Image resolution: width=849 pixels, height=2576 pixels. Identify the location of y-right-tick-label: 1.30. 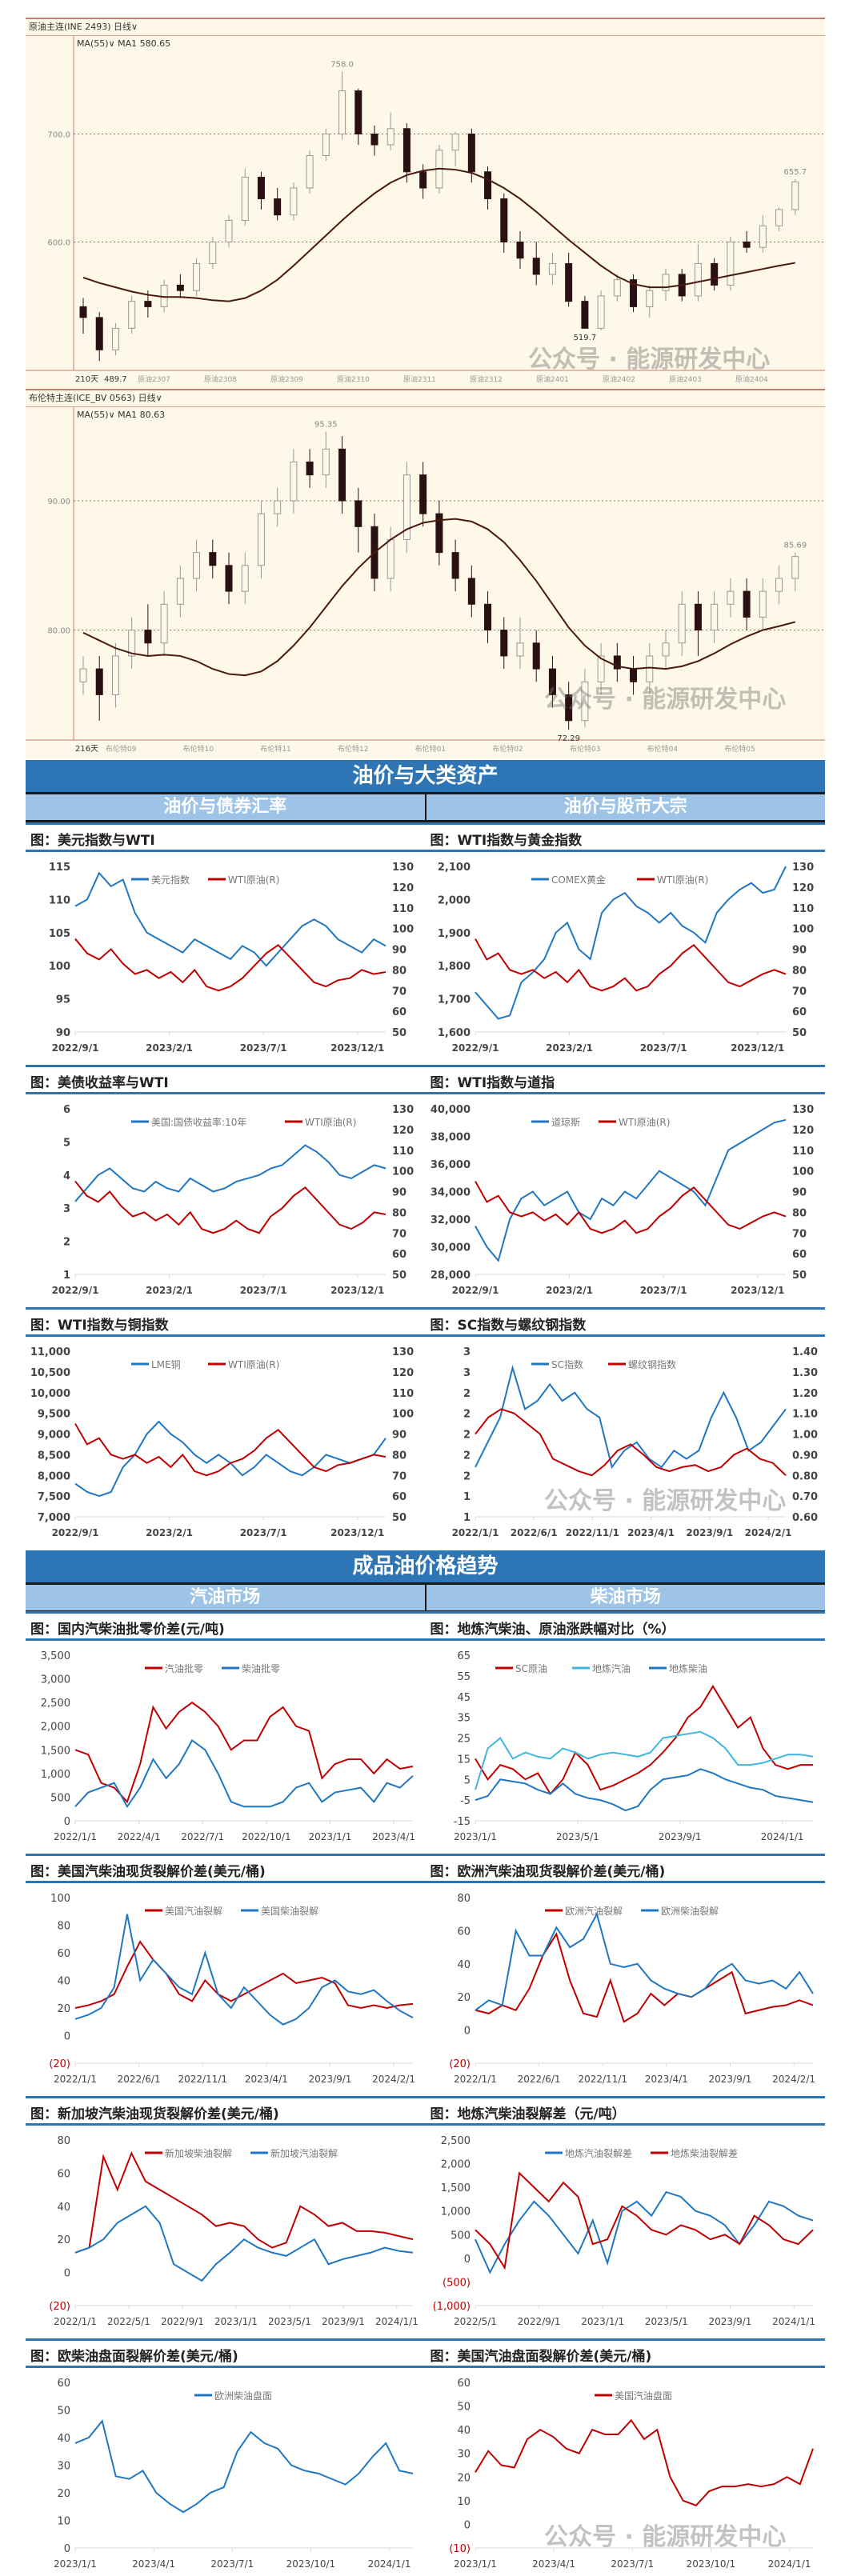
(805, 1373).